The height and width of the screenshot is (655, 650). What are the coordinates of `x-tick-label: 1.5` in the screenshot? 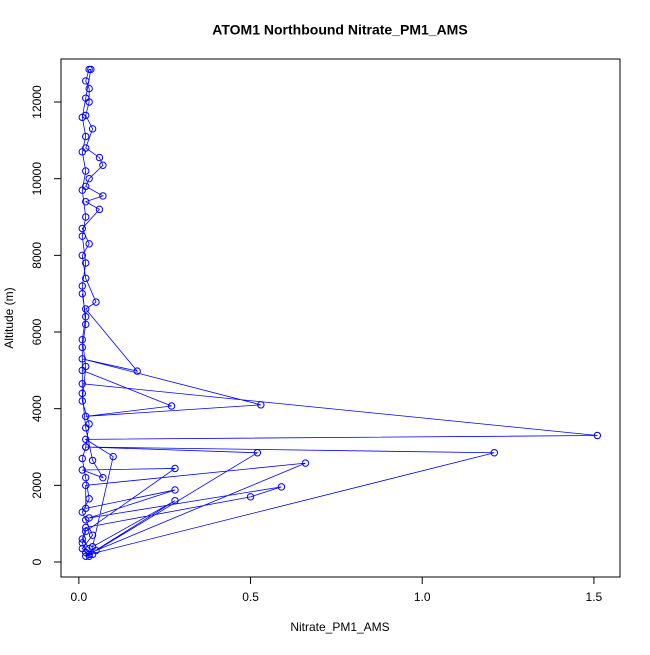 It's located at (594, 597).